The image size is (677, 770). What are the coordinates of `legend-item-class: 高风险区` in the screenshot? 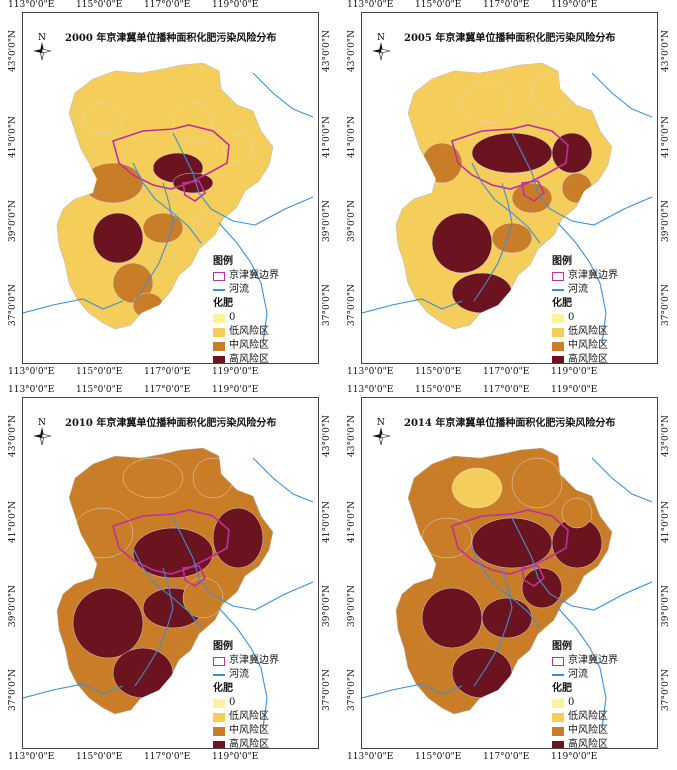 It's located at (585, 358).